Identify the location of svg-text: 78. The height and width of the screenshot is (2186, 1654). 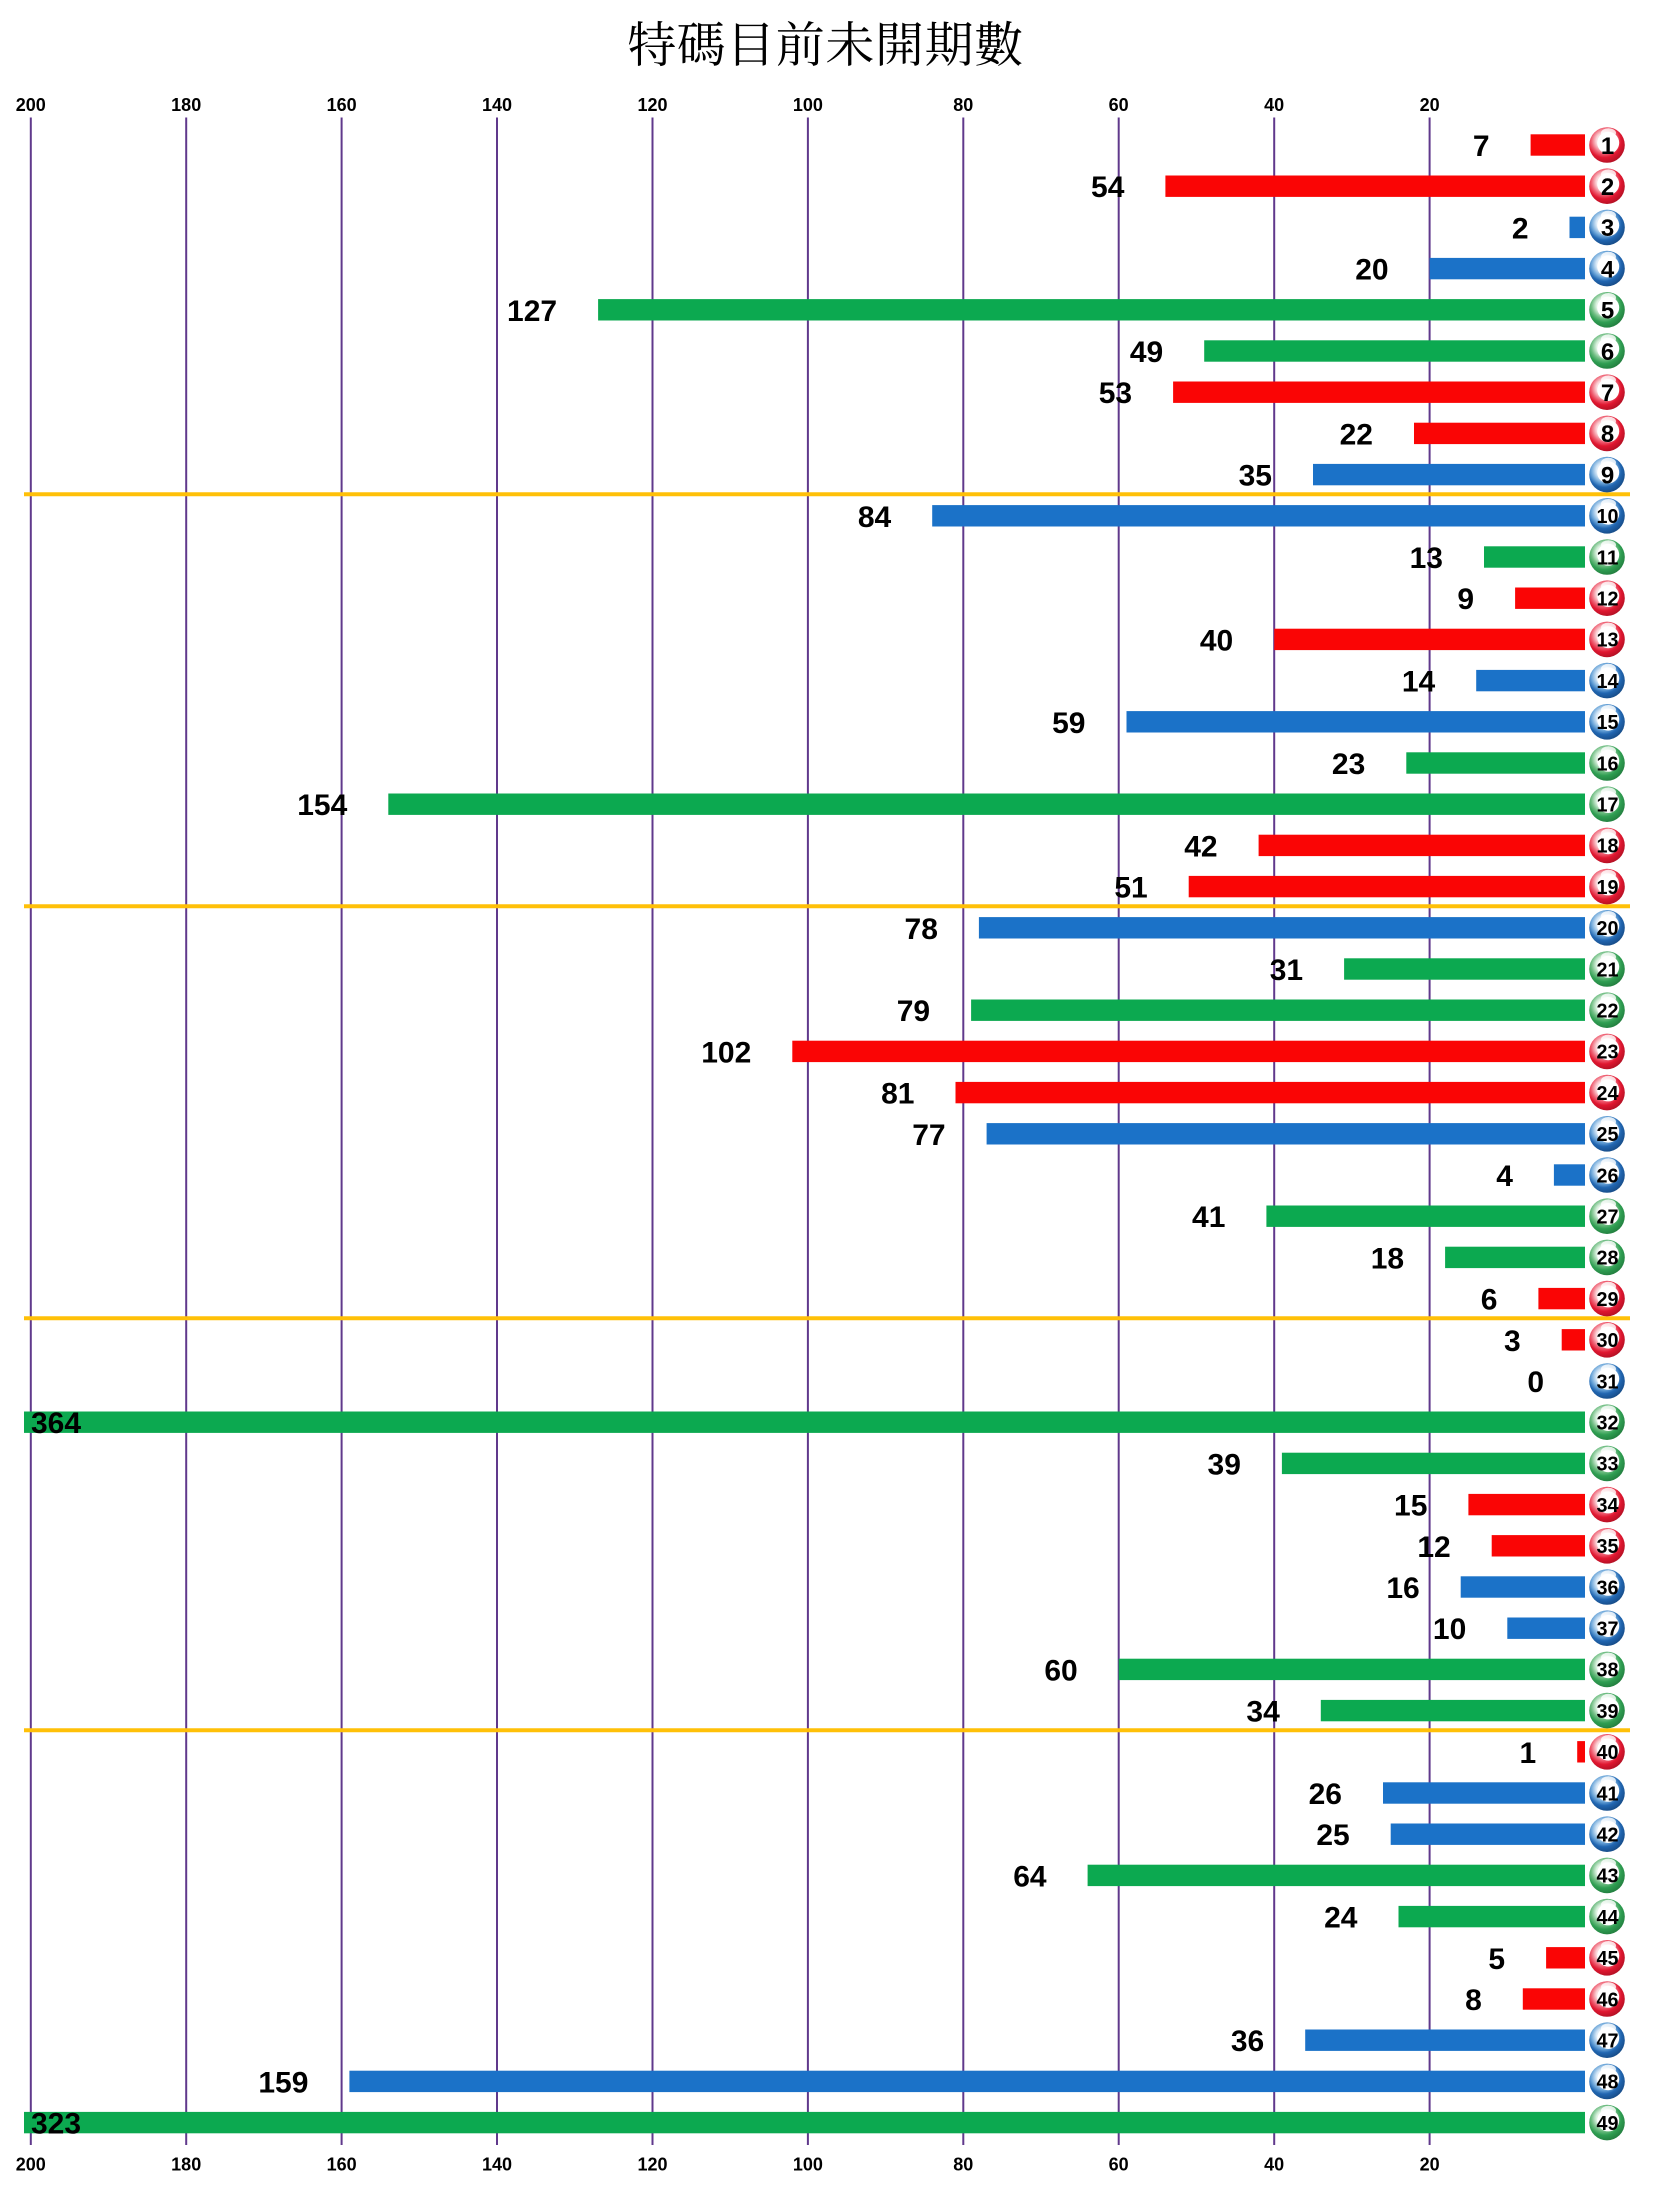
(921, 929).